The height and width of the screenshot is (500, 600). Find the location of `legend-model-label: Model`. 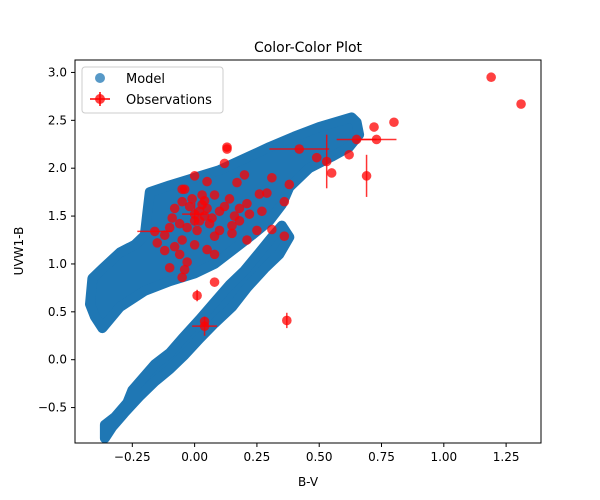

legend-model-label: Model is located at coordinates (145, 79).